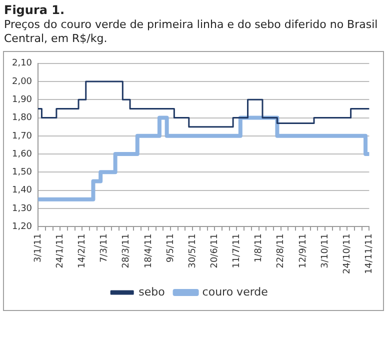 The height and width of the screenshot is (341, 387). What do you see at coordinates (191, 32) in the screenshot?
I see `chart-subtitle: Preços do couro verde de primeira linha e do sebo diferido no Brasil Central, em R$/kg.` at bounding box center [191, 32].